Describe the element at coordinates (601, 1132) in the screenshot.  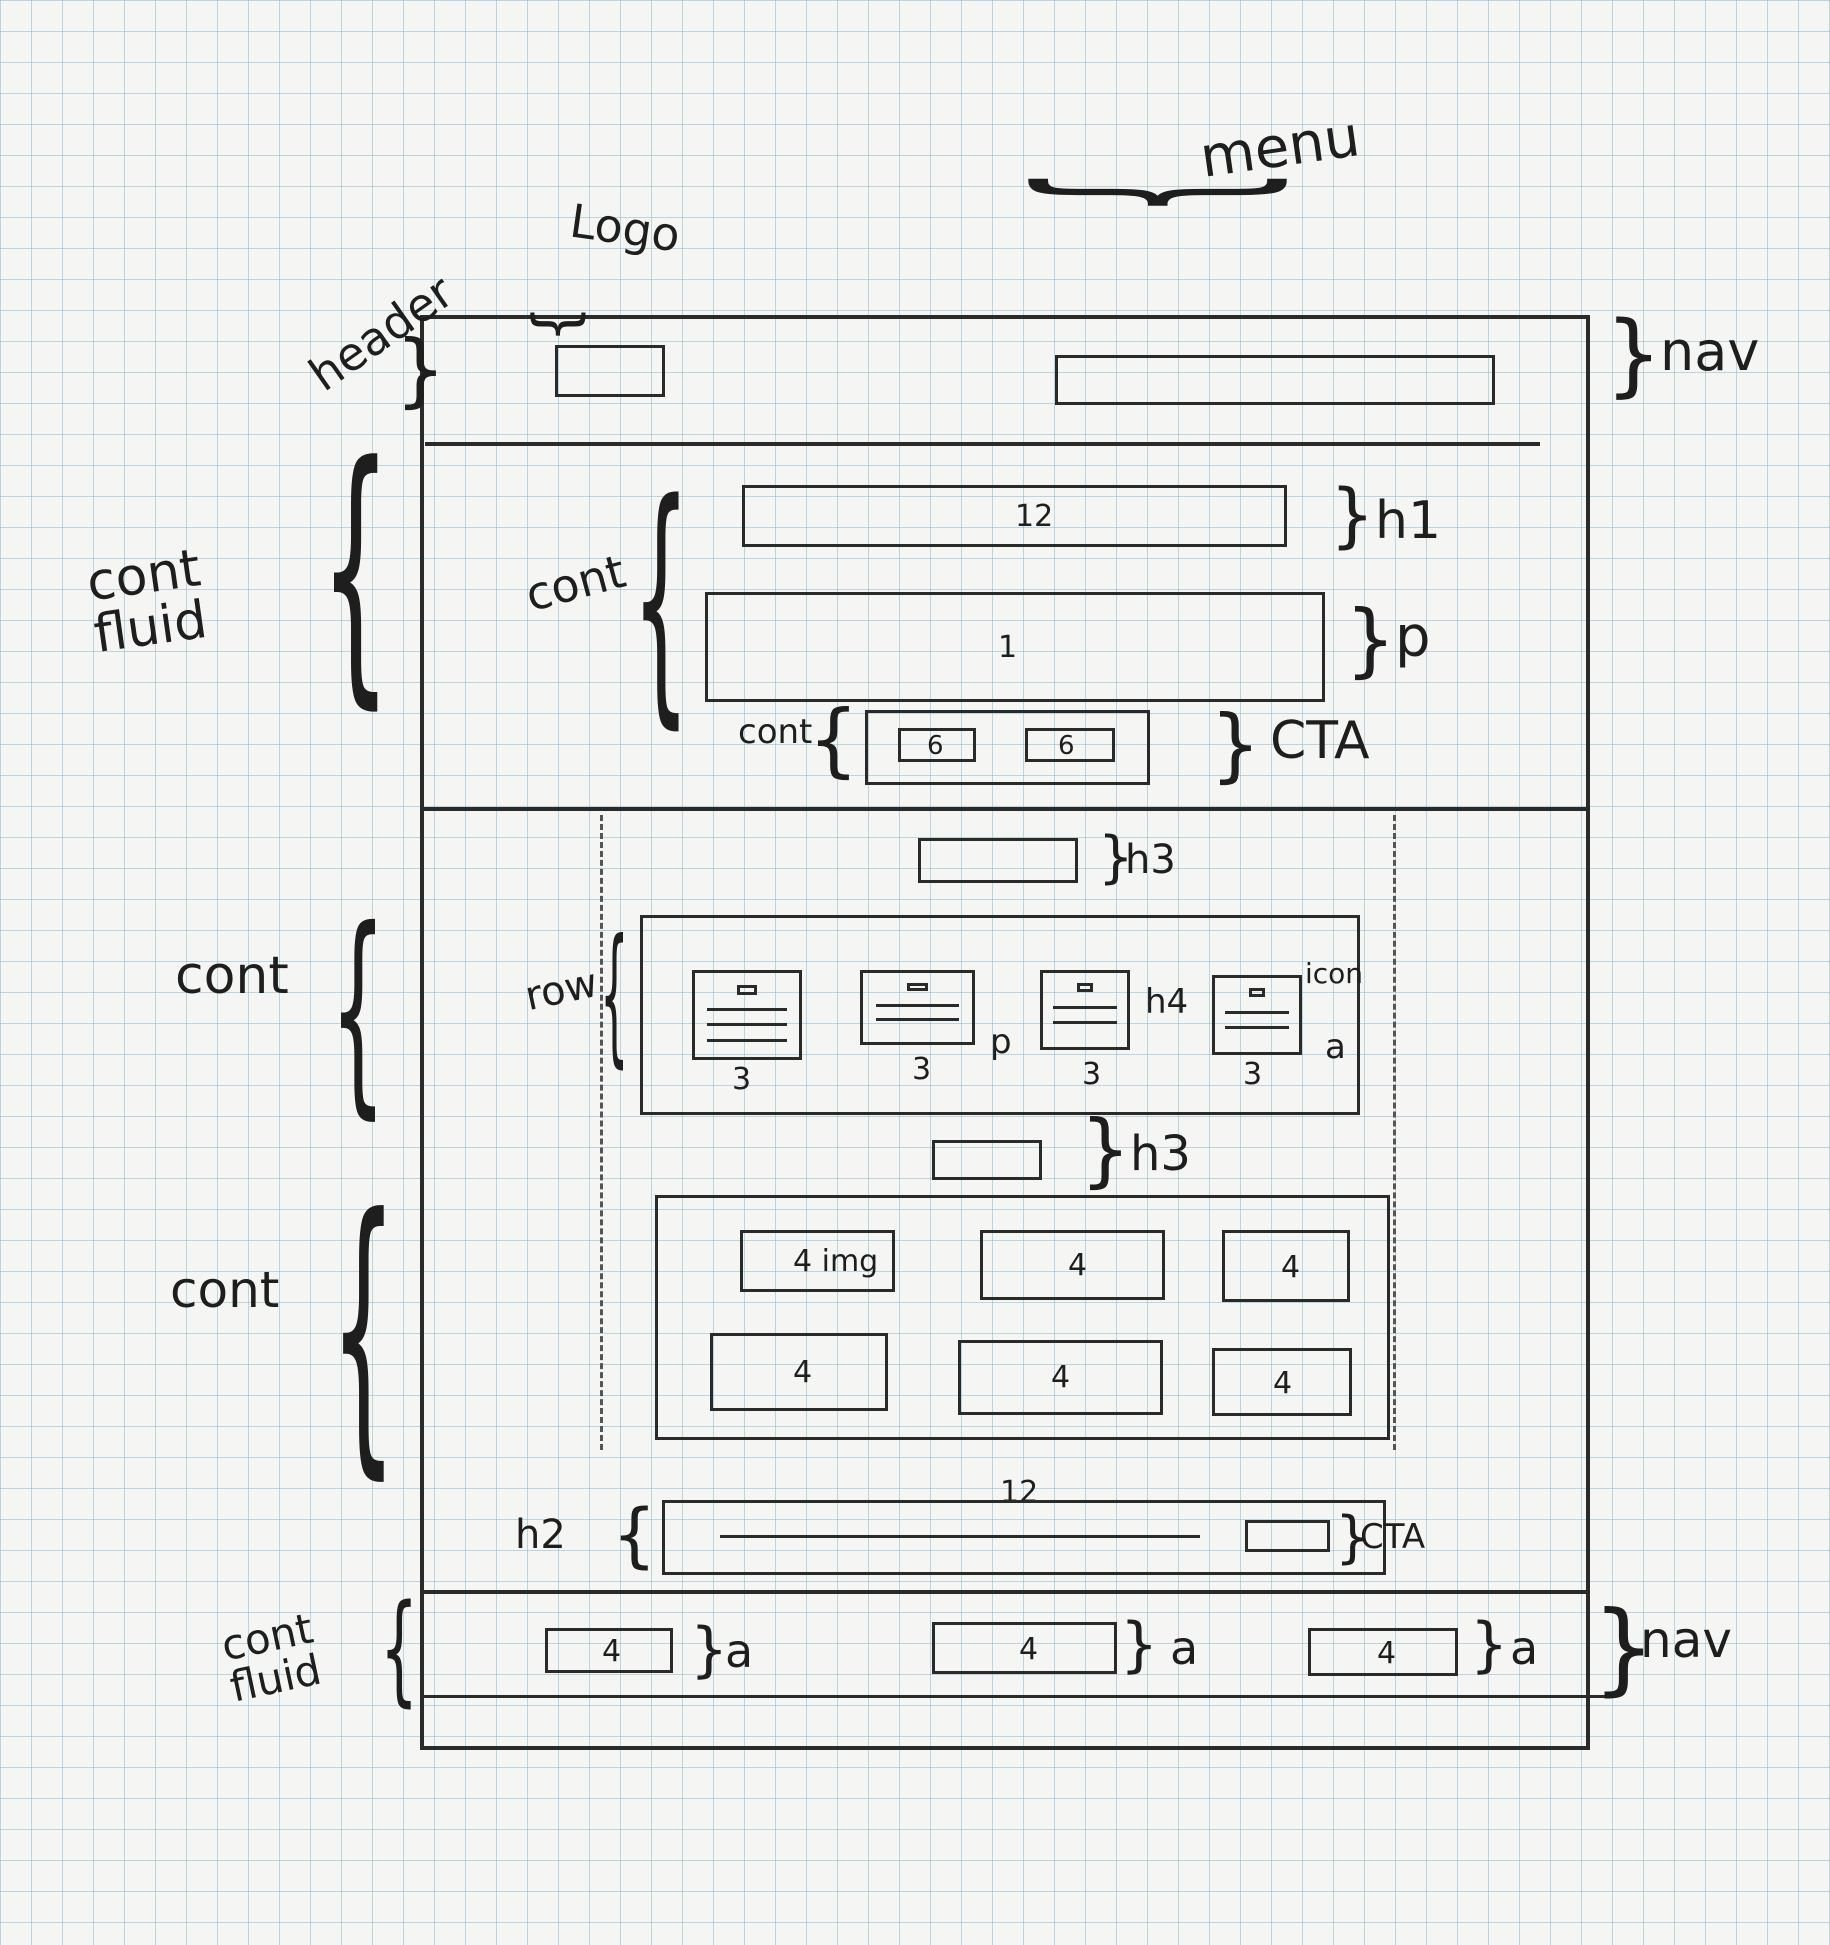
I see `content-guide-left` at that location.